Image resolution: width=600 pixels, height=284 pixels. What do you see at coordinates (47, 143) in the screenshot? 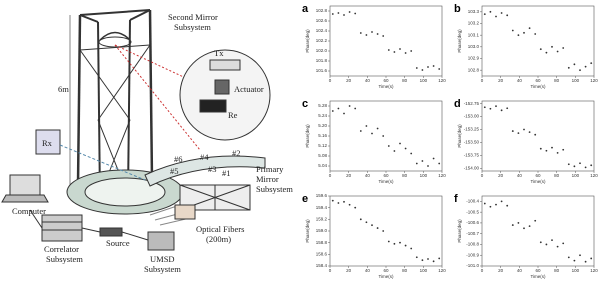
I see `label: Rx` at bounding box center [47, 143].